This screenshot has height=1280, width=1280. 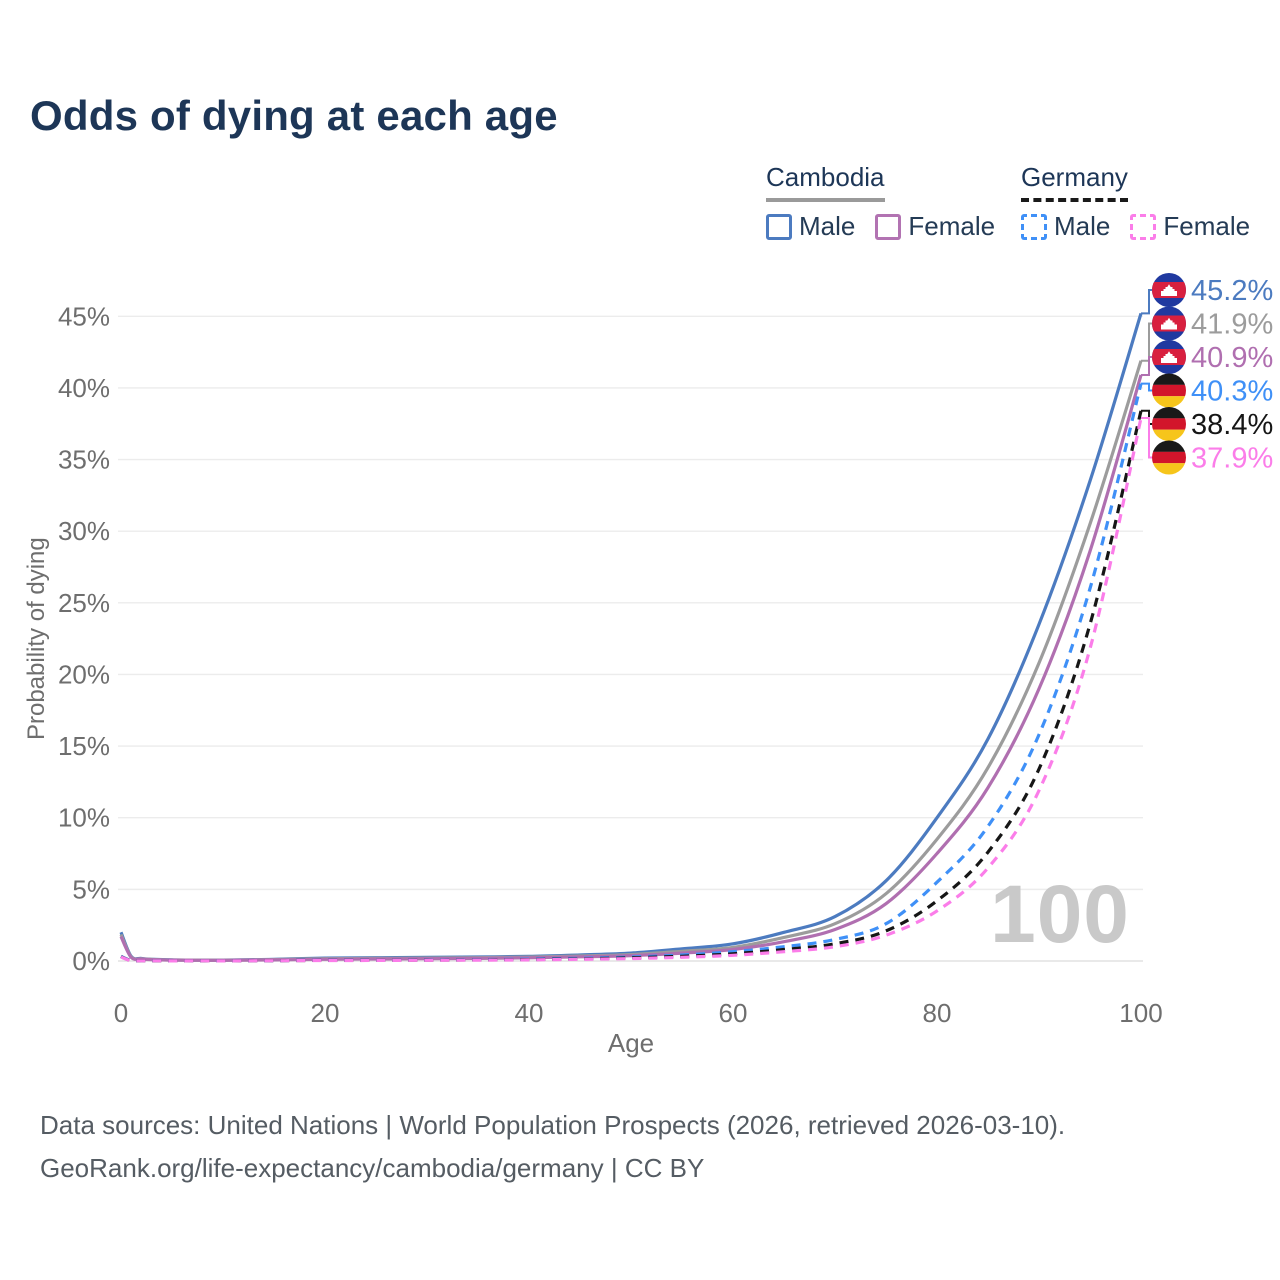 I want to click on legend-toggle-cambodia-female: Female, so click(x=935, y=226).